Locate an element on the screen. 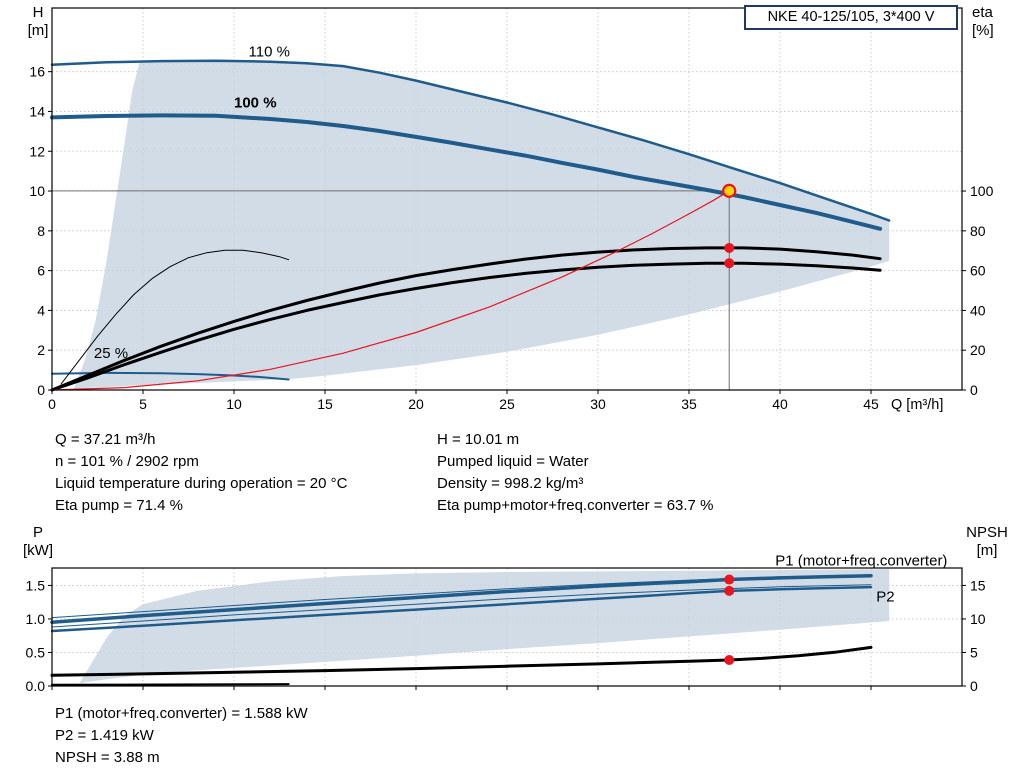 The height and width of the screenshot is (781, 1024). axis-title-line: eta is located at coordinates (982, 12).